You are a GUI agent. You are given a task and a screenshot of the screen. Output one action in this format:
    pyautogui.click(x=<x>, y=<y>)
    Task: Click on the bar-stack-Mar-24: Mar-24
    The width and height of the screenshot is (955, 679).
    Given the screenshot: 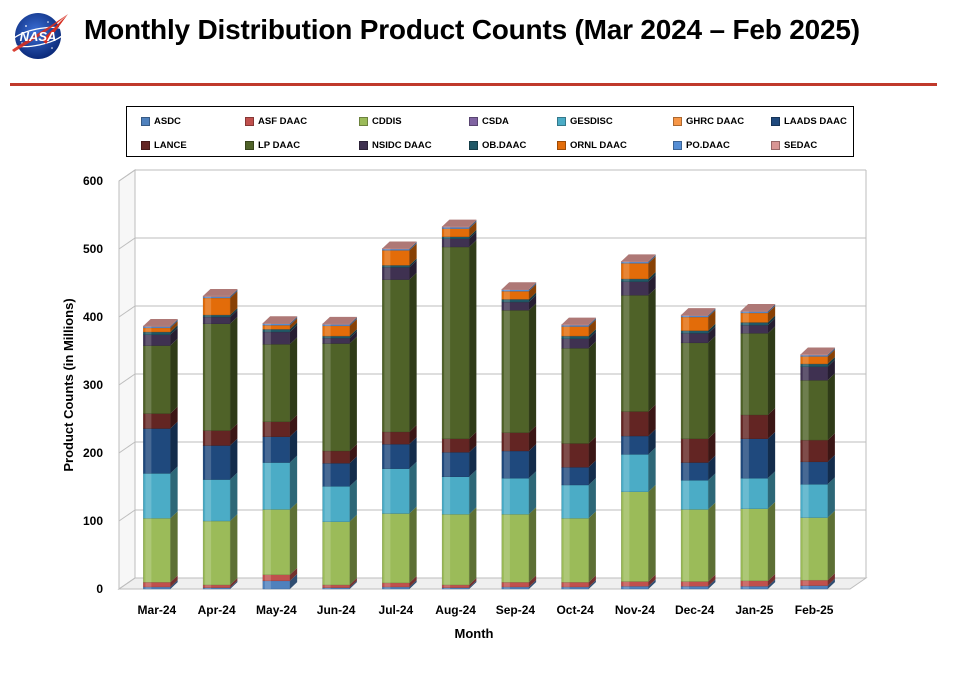 What is the action you would take?
    pyautogui.click(x=158, y=467)
    